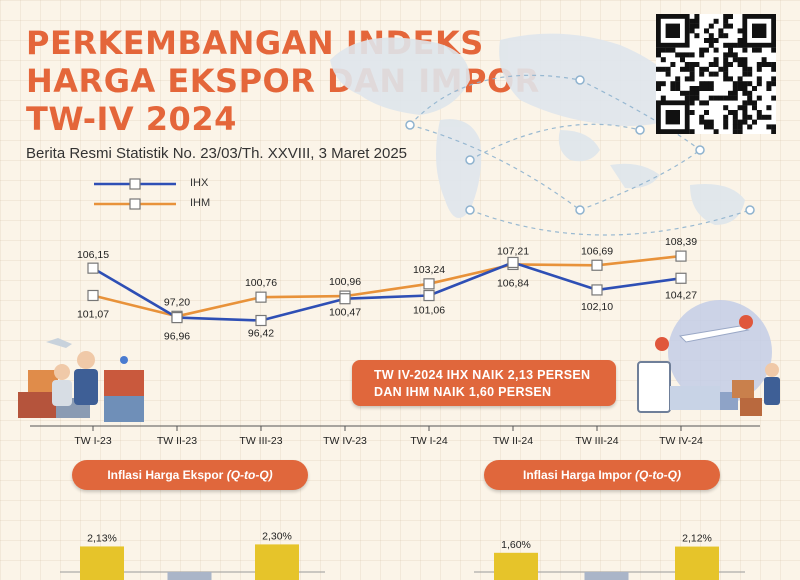 This screenshot has height=580, width=800. Describe the element at coordinates (513, 251) in the screenshot. I see `data-label-ihx: 107,21` at that location.